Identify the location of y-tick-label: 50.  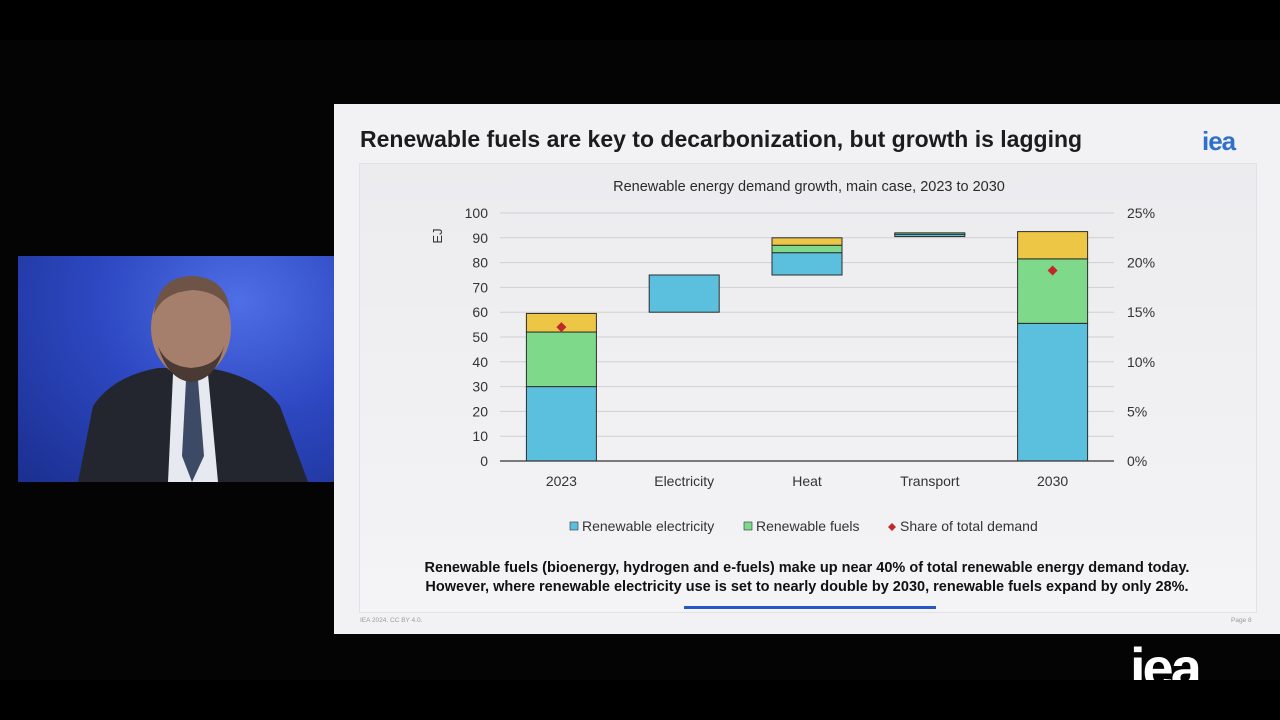
(480, 337).